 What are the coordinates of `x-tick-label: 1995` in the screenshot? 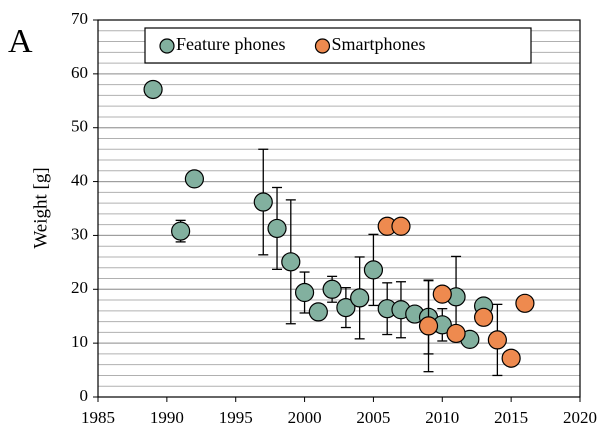 It's located at (236, 417).